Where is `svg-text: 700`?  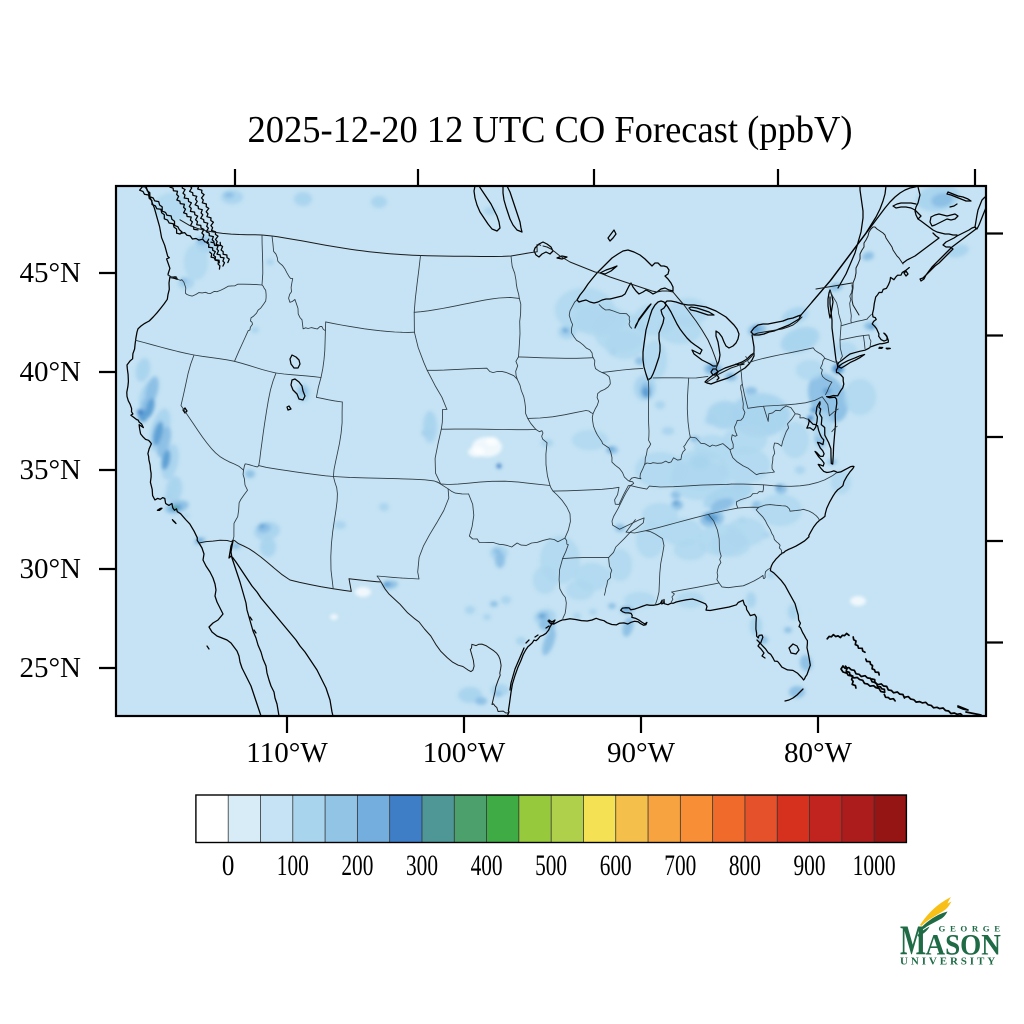 svg-text: 700 is located at coordinates (680, 866).